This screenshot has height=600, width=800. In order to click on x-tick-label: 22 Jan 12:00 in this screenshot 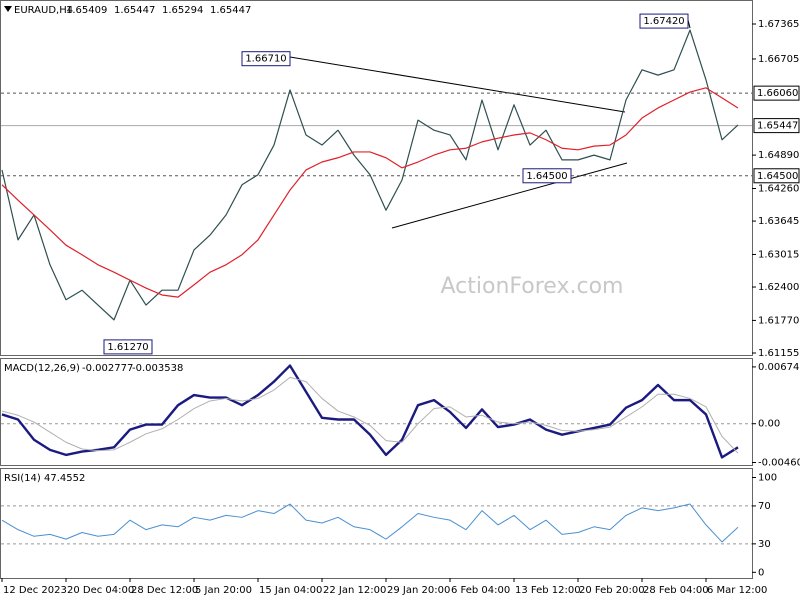, I will do `click(354, 590)`.